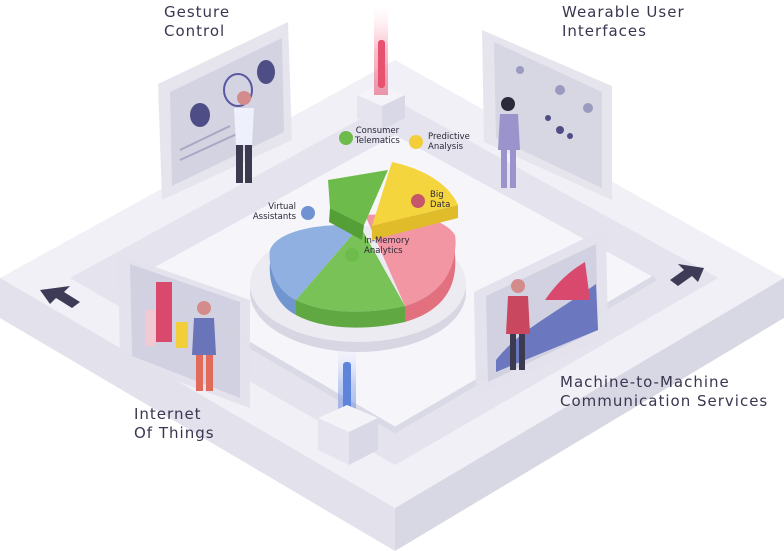 The width and height of the screenshot is (784, 551). What do you see at coordinates (687, 275) in the screenshot?
I see `right-arrow-icon` at bounding box center [687, 275].